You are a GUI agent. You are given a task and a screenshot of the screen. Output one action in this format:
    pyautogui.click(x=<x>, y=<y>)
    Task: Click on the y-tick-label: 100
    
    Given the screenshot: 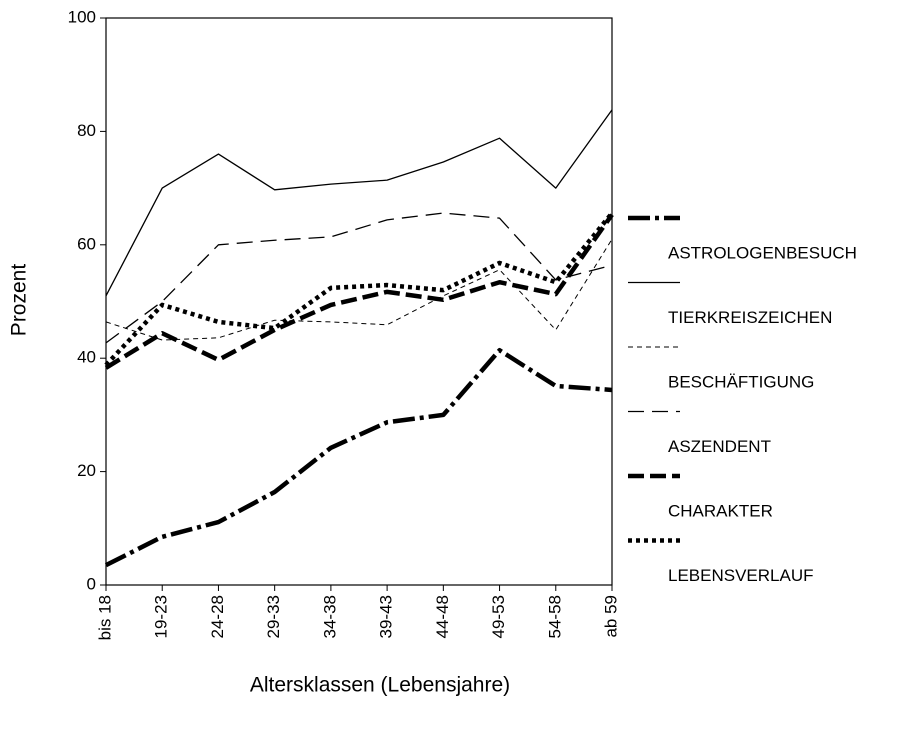 What is the action you would take?
    pyautogui.click(x=82, y=16)
    